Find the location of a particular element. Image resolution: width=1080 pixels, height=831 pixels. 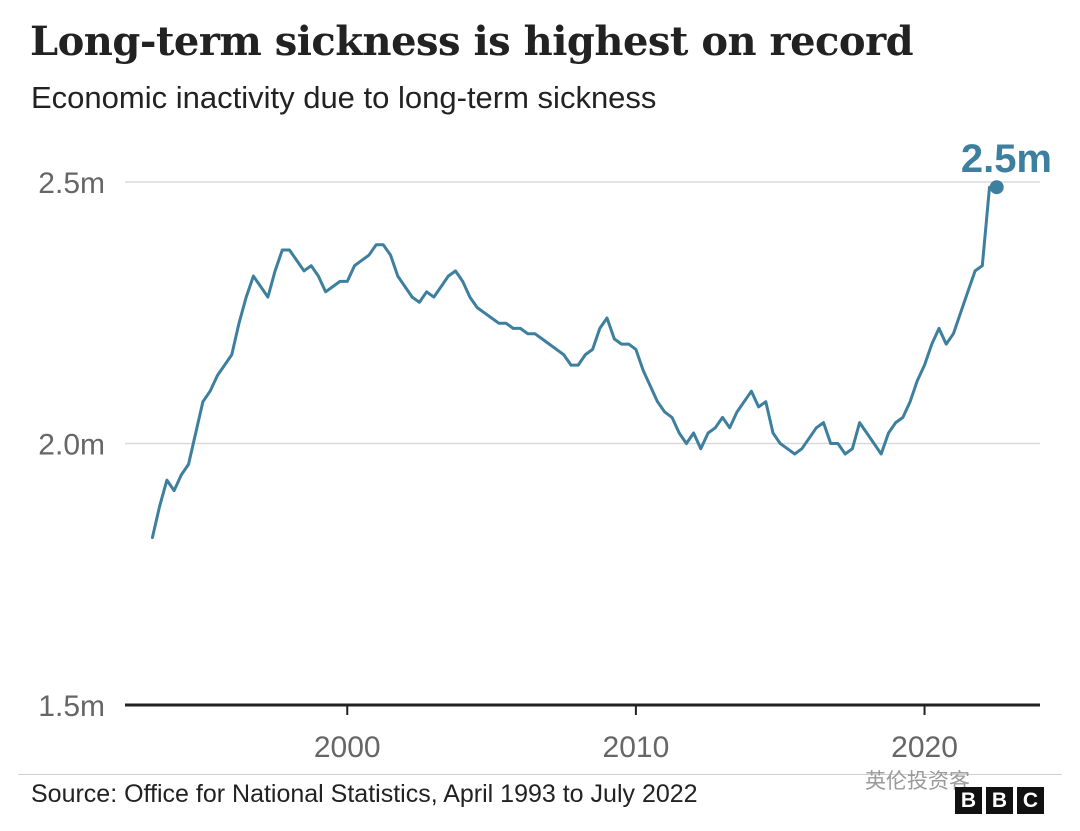

chart-title: Long-term sickness is highest on record is located at coordinates (472, 41).